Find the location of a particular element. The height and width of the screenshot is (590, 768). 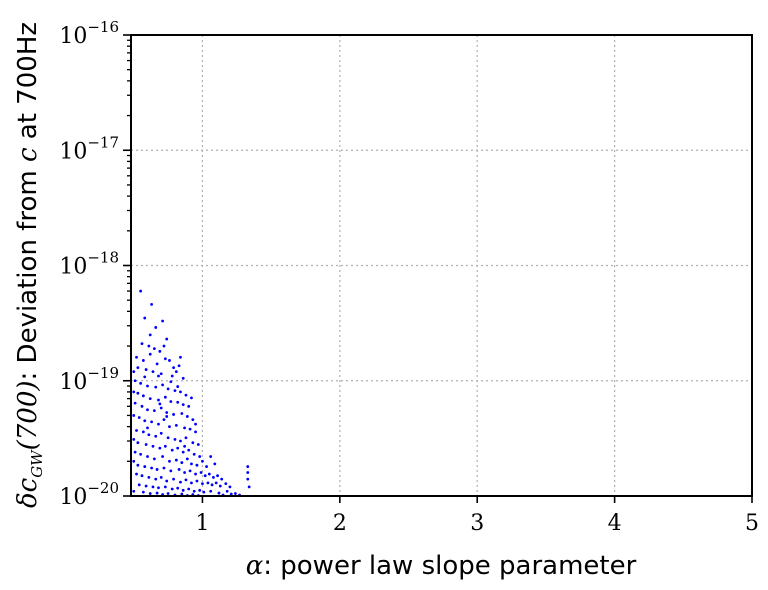

x-tick-label: 2 is located at coordinates (340, 523).